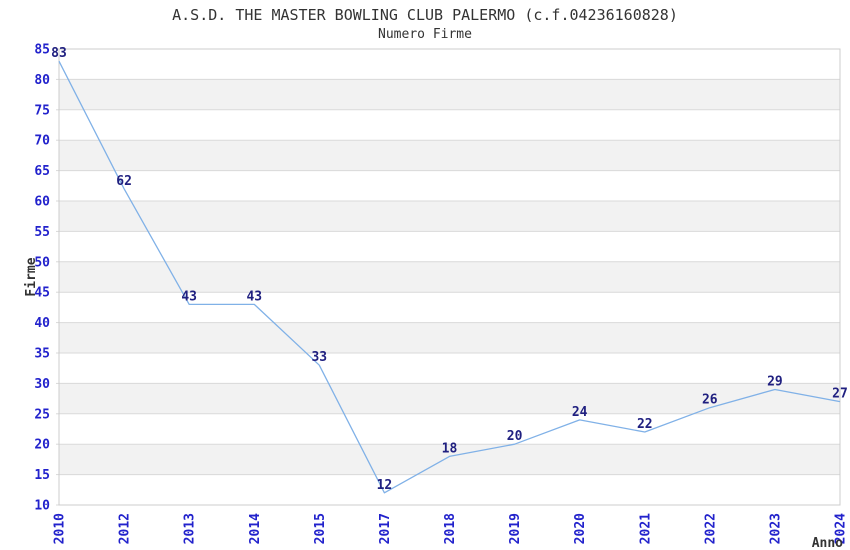 The image size is (850, 550). Describe the element at coordinates (42, 50) in the screenshot. I see `y-tick-label: 85` at that location.